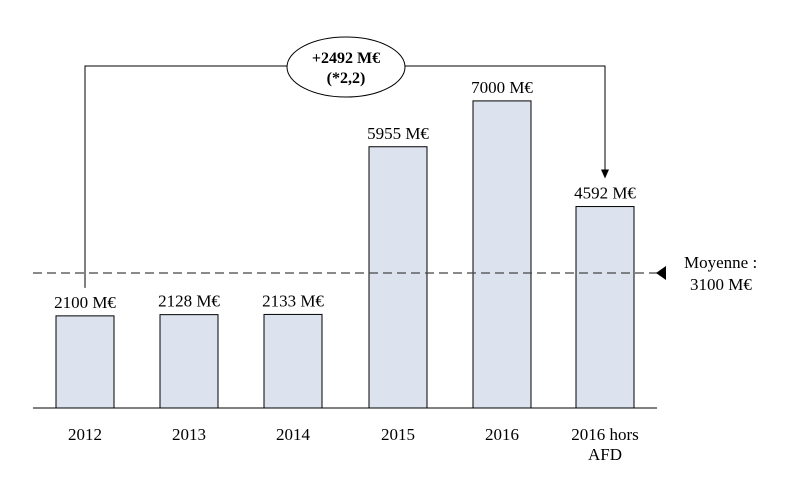  Describe the element at coordinates (398, 434) in the screenshot. I see `x-tick-label: 2015` at that location.